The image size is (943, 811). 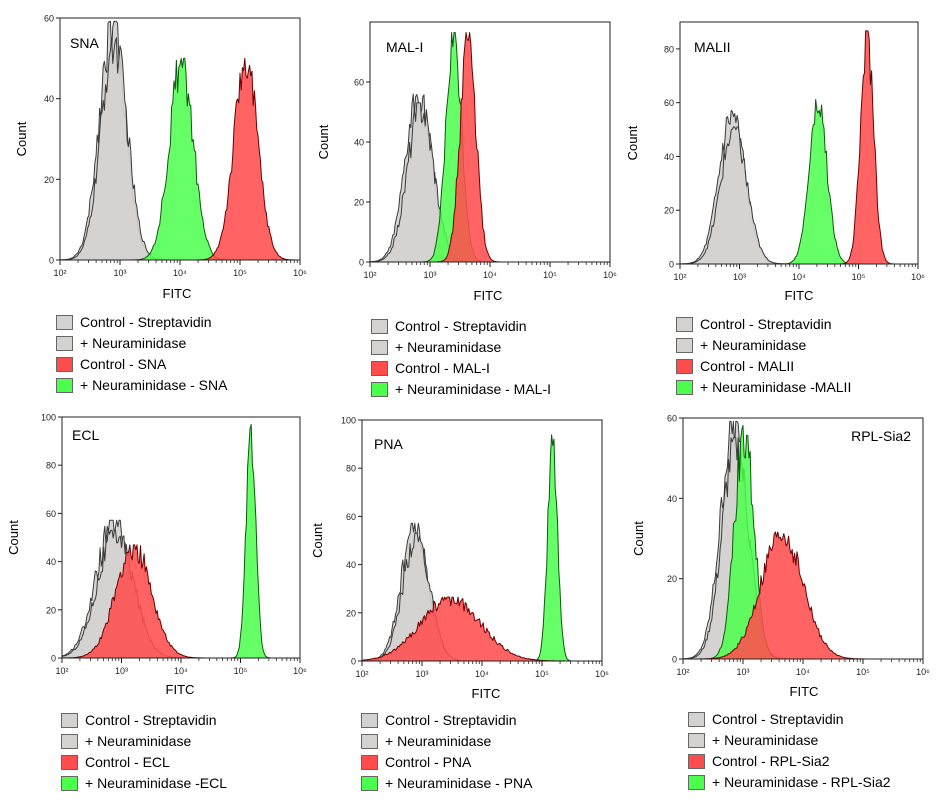 I want to click on legend-entry: Control - MALII, so click(x=763, y=366).